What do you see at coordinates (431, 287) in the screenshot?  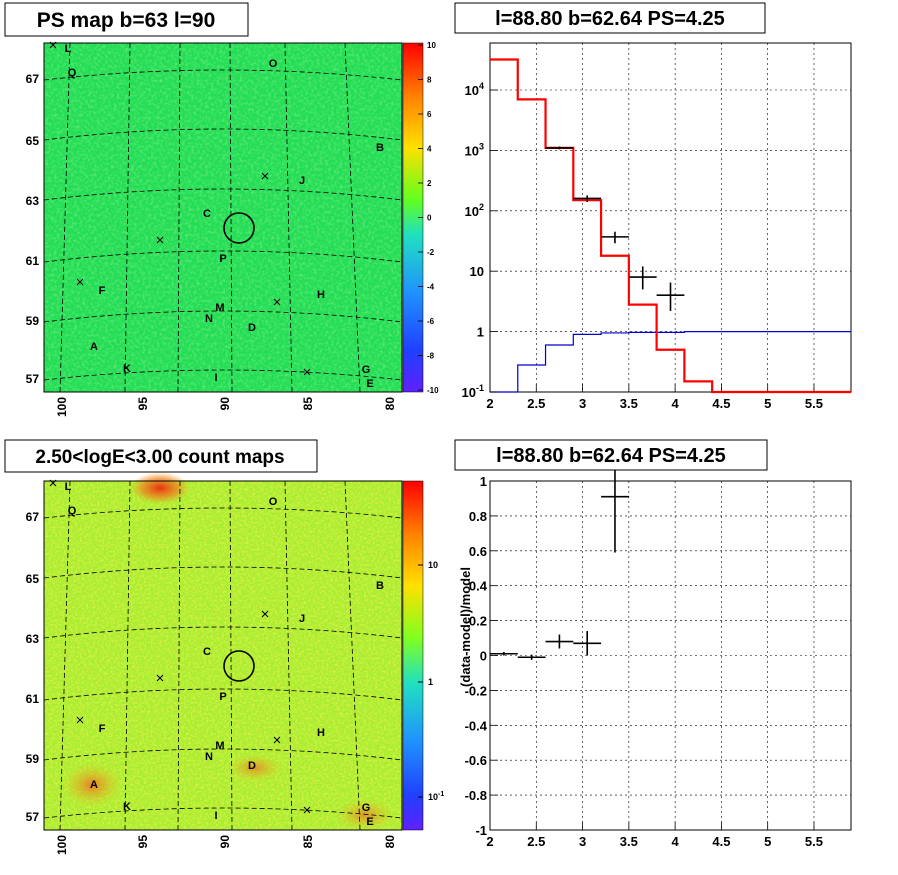 I see `ps-colorbar-tick: -4` at bounding box center [431, 287].